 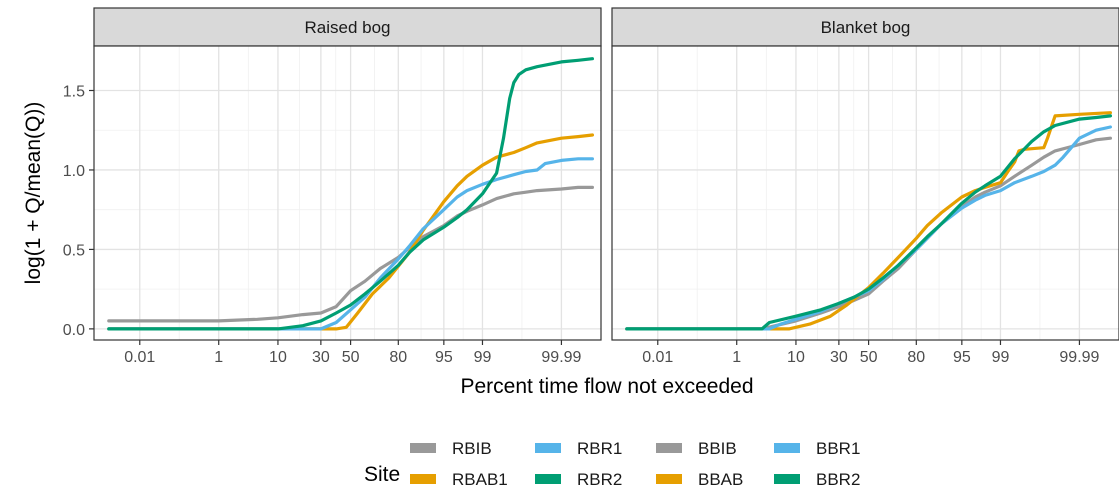 I want to click on strip-raised-bog, so click(x=347, y=27).